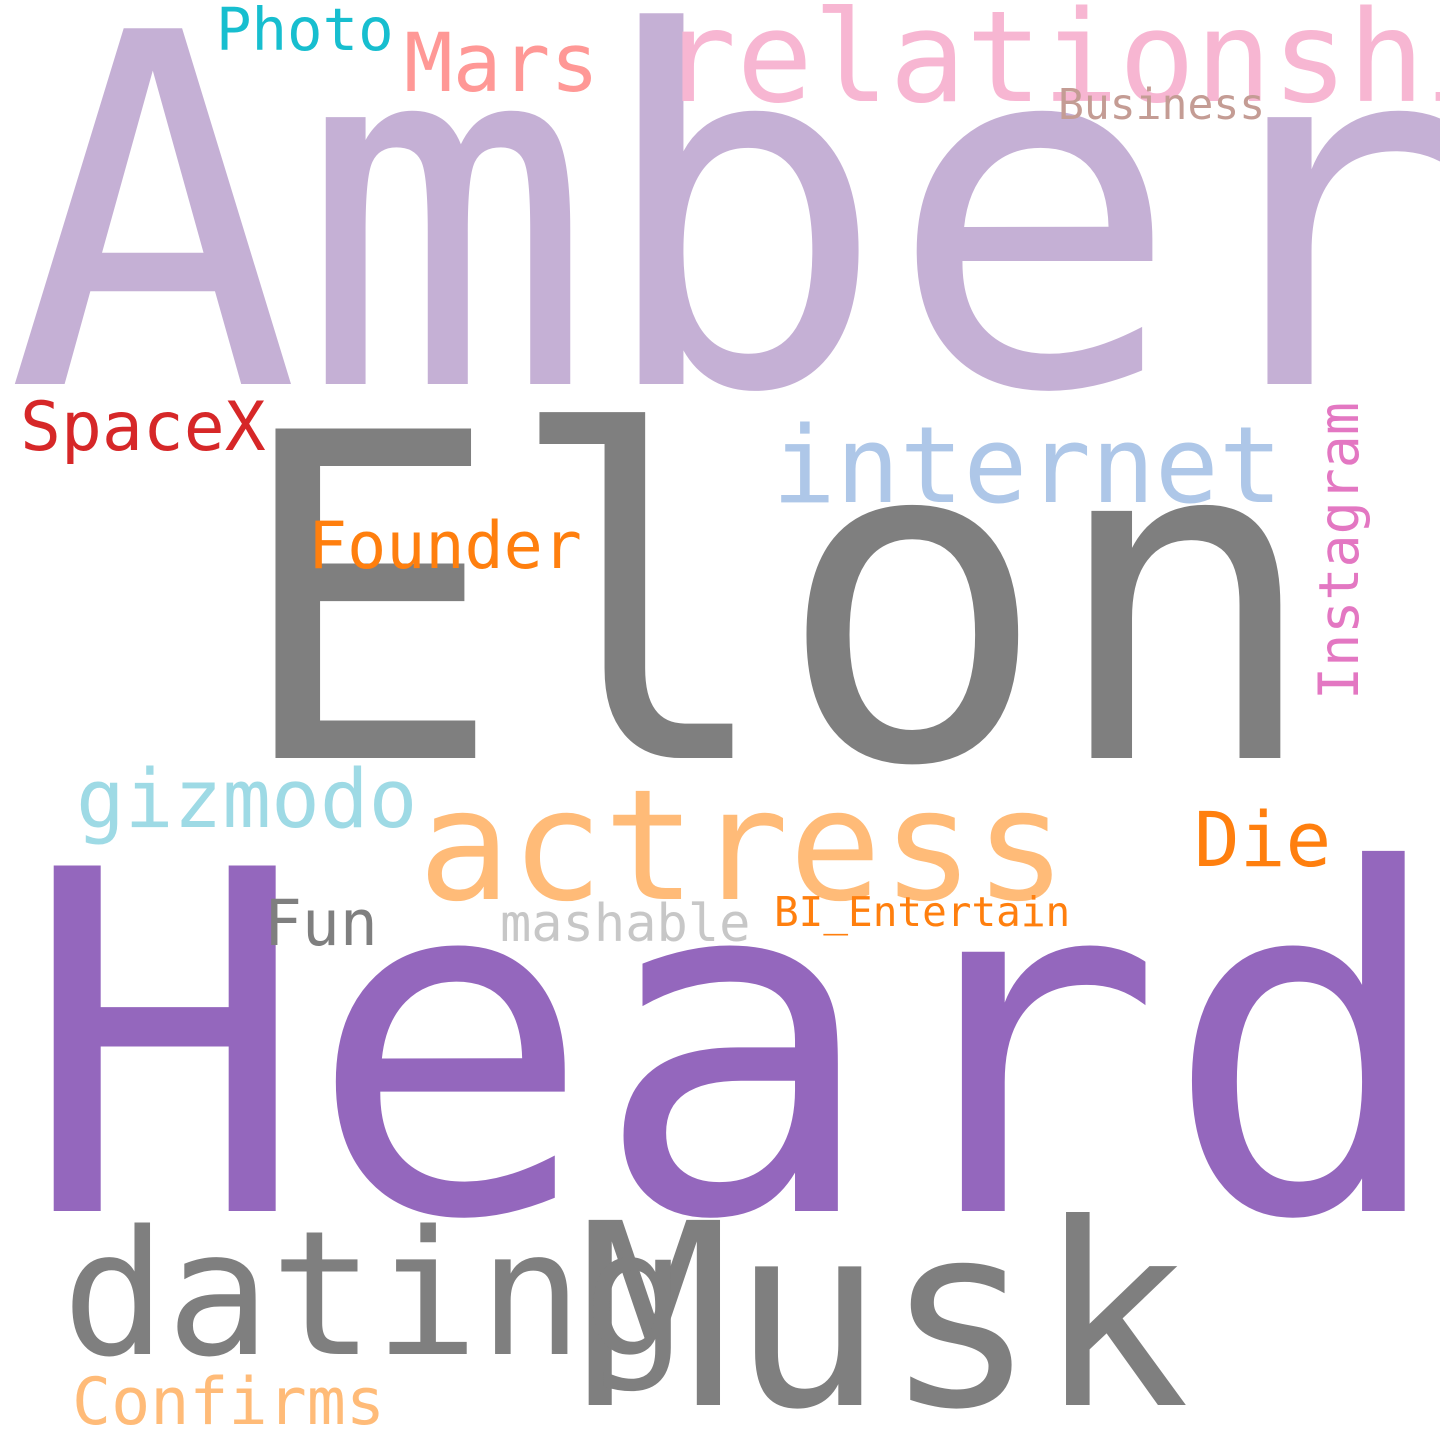  Describe the element at coordinates (374, 1294) in the screenshot. I see `word-dating: dating` at that location.